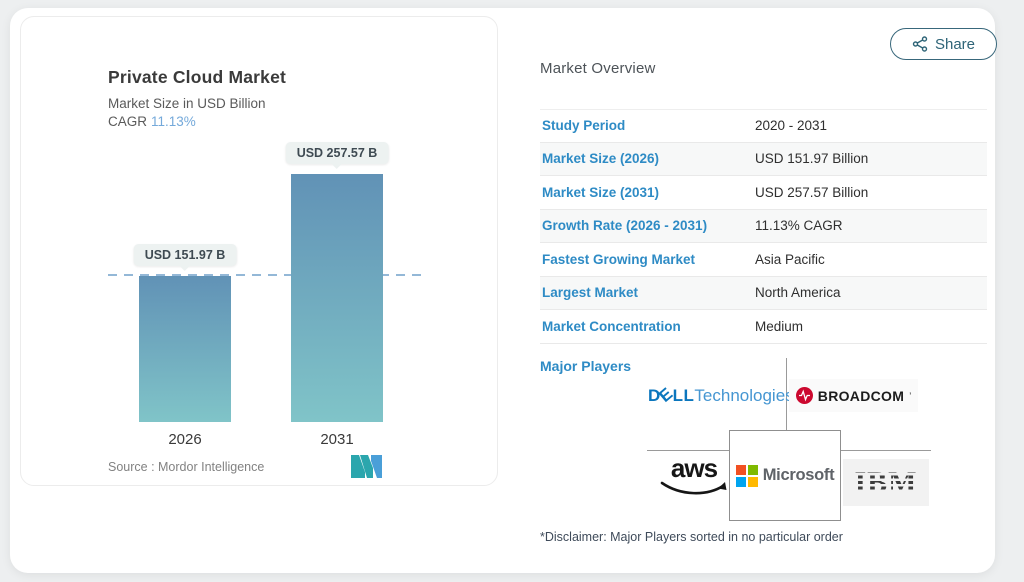 This screenshot has width=1024, height=582. I want to click on row-value: USD 257.57 Billion, so click(812, 192).